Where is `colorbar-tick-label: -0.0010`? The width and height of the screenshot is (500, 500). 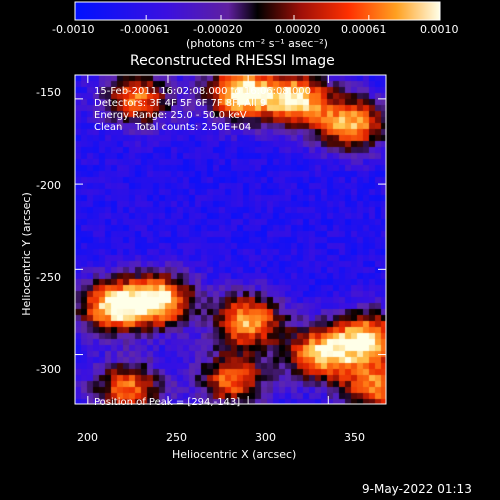
colorbar-tick-label: -0.0010 is located at coordinates (73, 29).